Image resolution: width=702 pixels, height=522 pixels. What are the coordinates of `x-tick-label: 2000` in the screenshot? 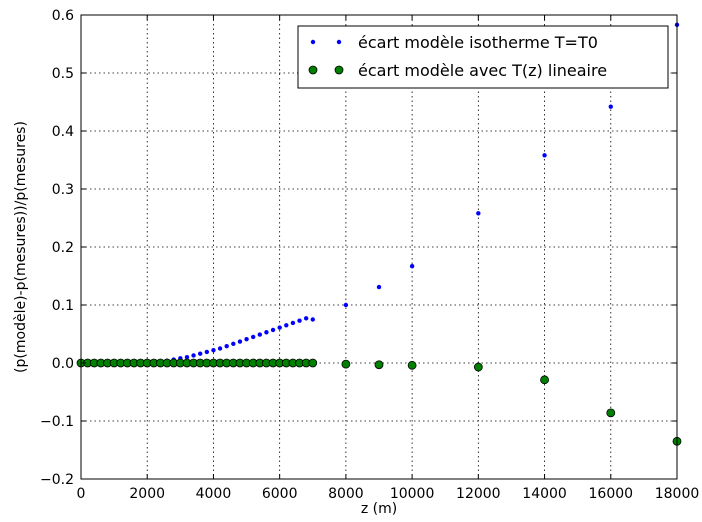 It's located at (147, 494).